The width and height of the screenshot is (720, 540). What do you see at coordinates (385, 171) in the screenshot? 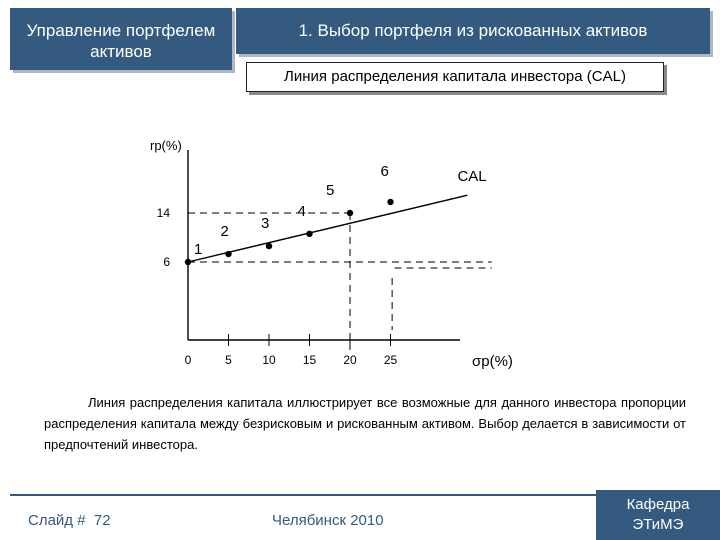
I see `point-label-6: 6` at bounding box center [385, 171].